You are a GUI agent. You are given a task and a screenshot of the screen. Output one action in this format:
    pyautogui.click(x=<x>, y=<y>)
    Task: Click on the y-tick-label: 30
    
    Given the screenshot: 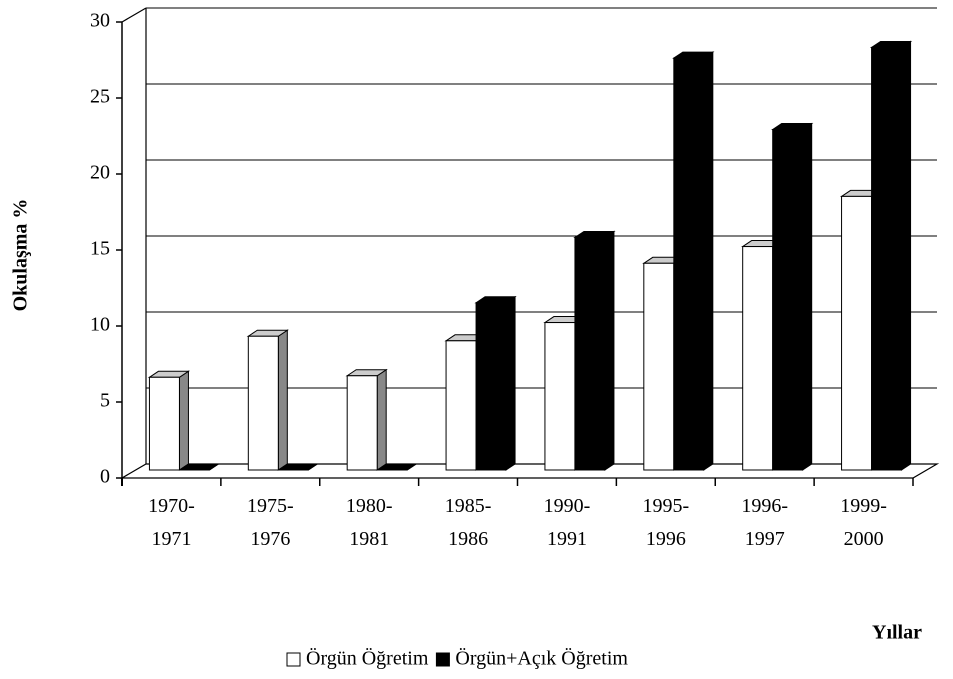 What is the action you would take?
    pyautogui.click(x=100, y=21)
    